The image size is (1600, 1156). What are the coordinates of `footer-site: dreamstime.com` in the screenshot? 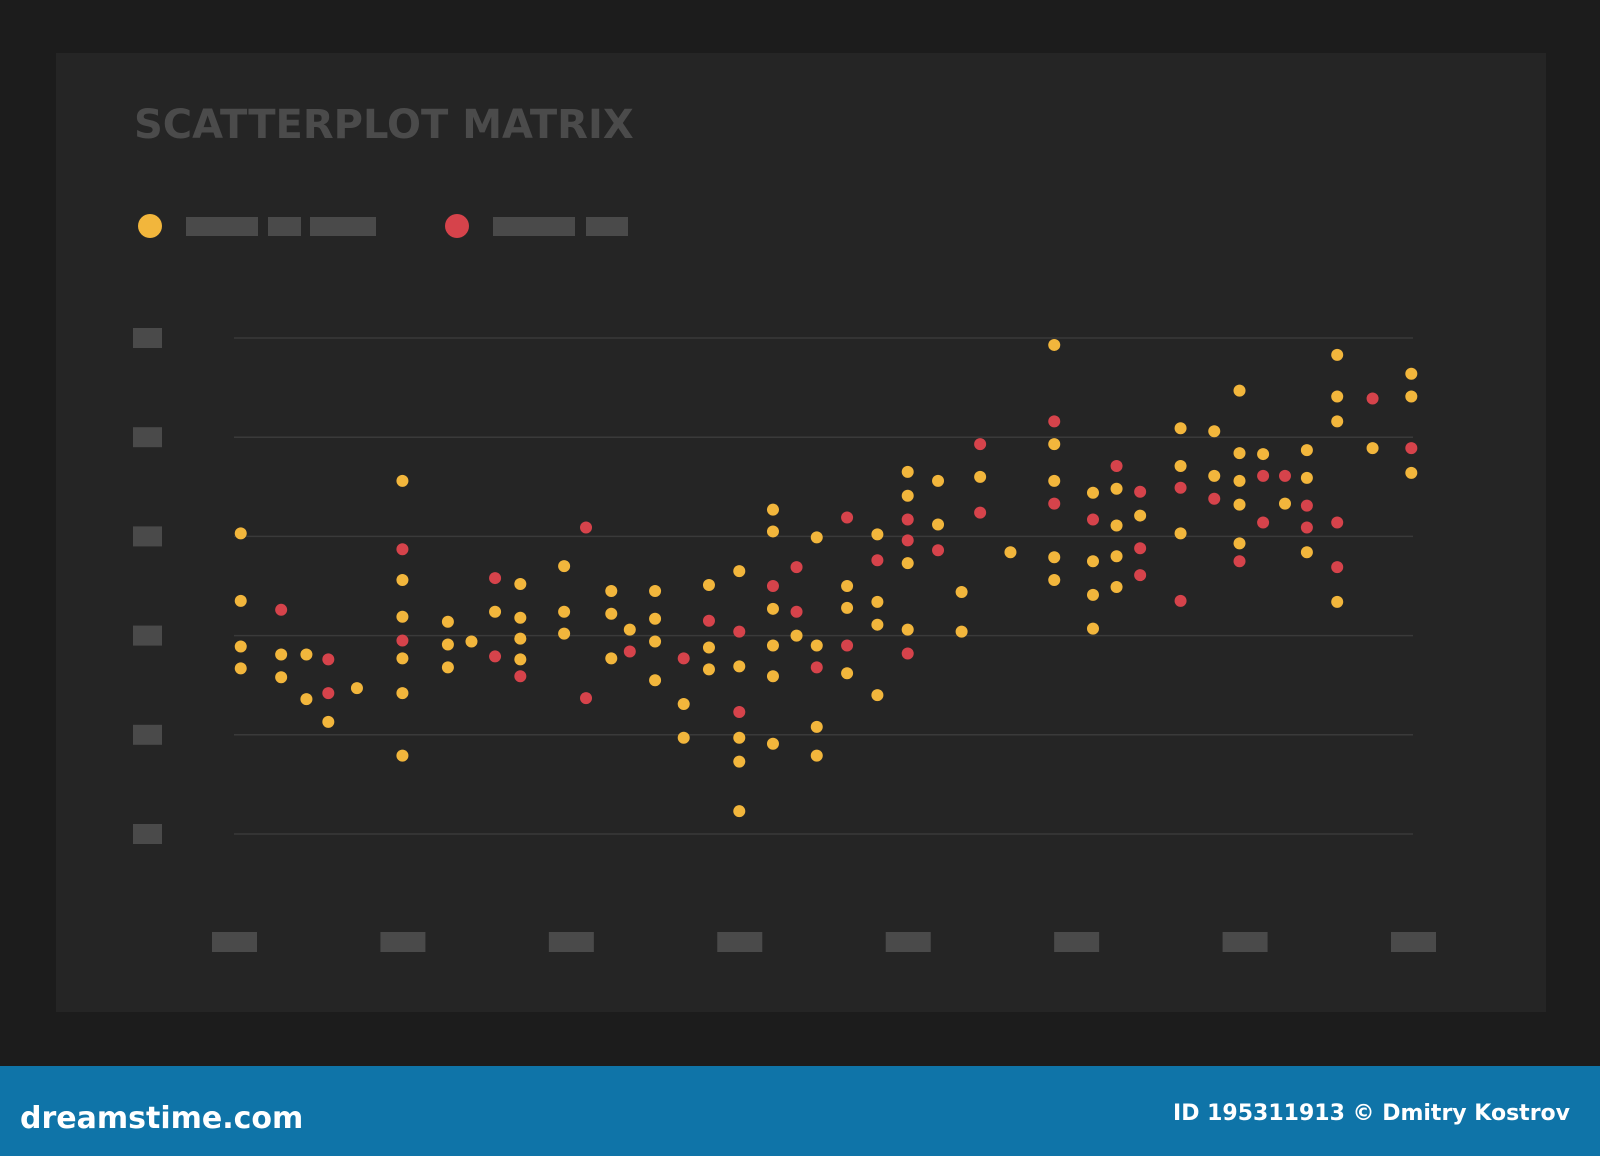 It's located at (161, 1118).